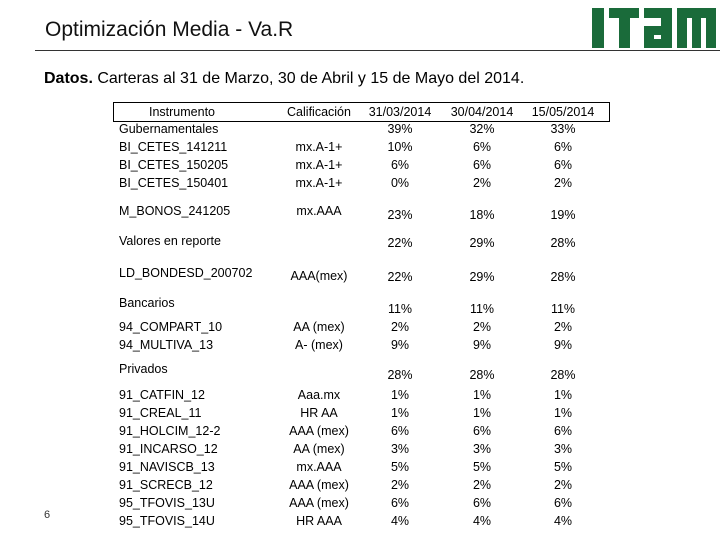 The height and width of the screenshot is (540, 720). I want to click on weight-cell: 0%, so click(400, 183).